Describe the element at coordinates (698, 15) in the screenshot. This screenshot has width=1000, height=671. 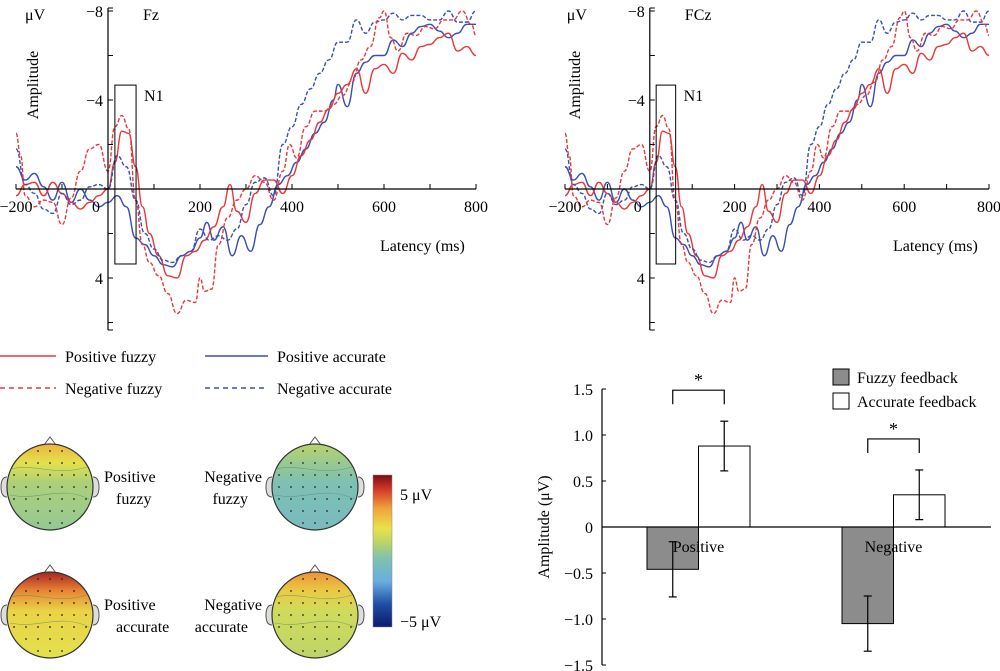
I see `panel-title: FCz` at that location.